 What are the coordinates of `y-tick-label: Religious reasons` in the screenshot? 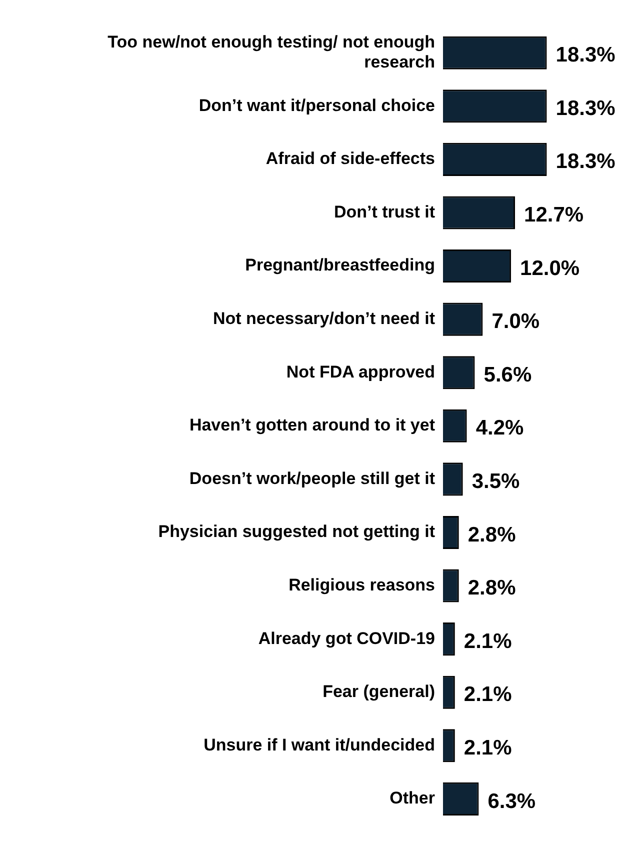 It's located at (361, 584).